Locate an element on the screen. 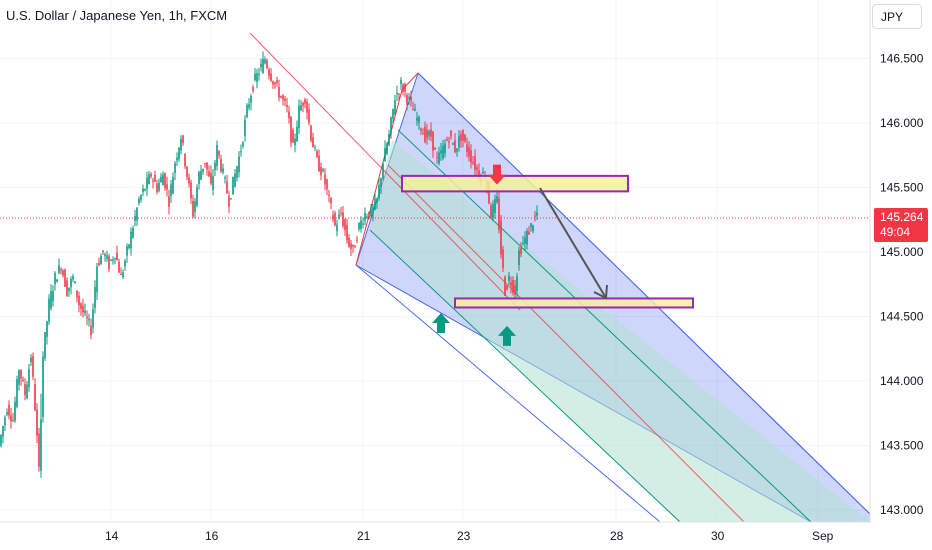  x-tick-label: 30 is located at coordinates (718, 536).